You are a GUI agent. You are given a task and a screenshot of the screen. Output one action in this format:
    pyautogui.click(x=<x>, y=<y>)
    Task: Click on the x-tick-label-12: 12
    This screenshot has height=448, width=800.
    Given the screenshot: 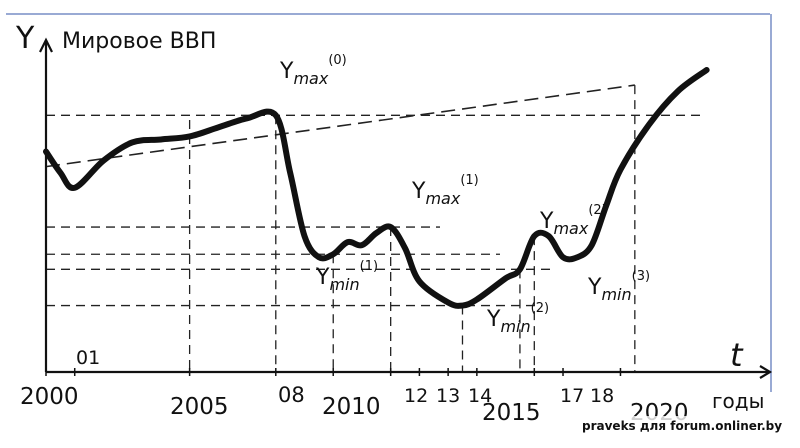 What is the action you would take?
    pyautogui.click(x=416, y=396)
    